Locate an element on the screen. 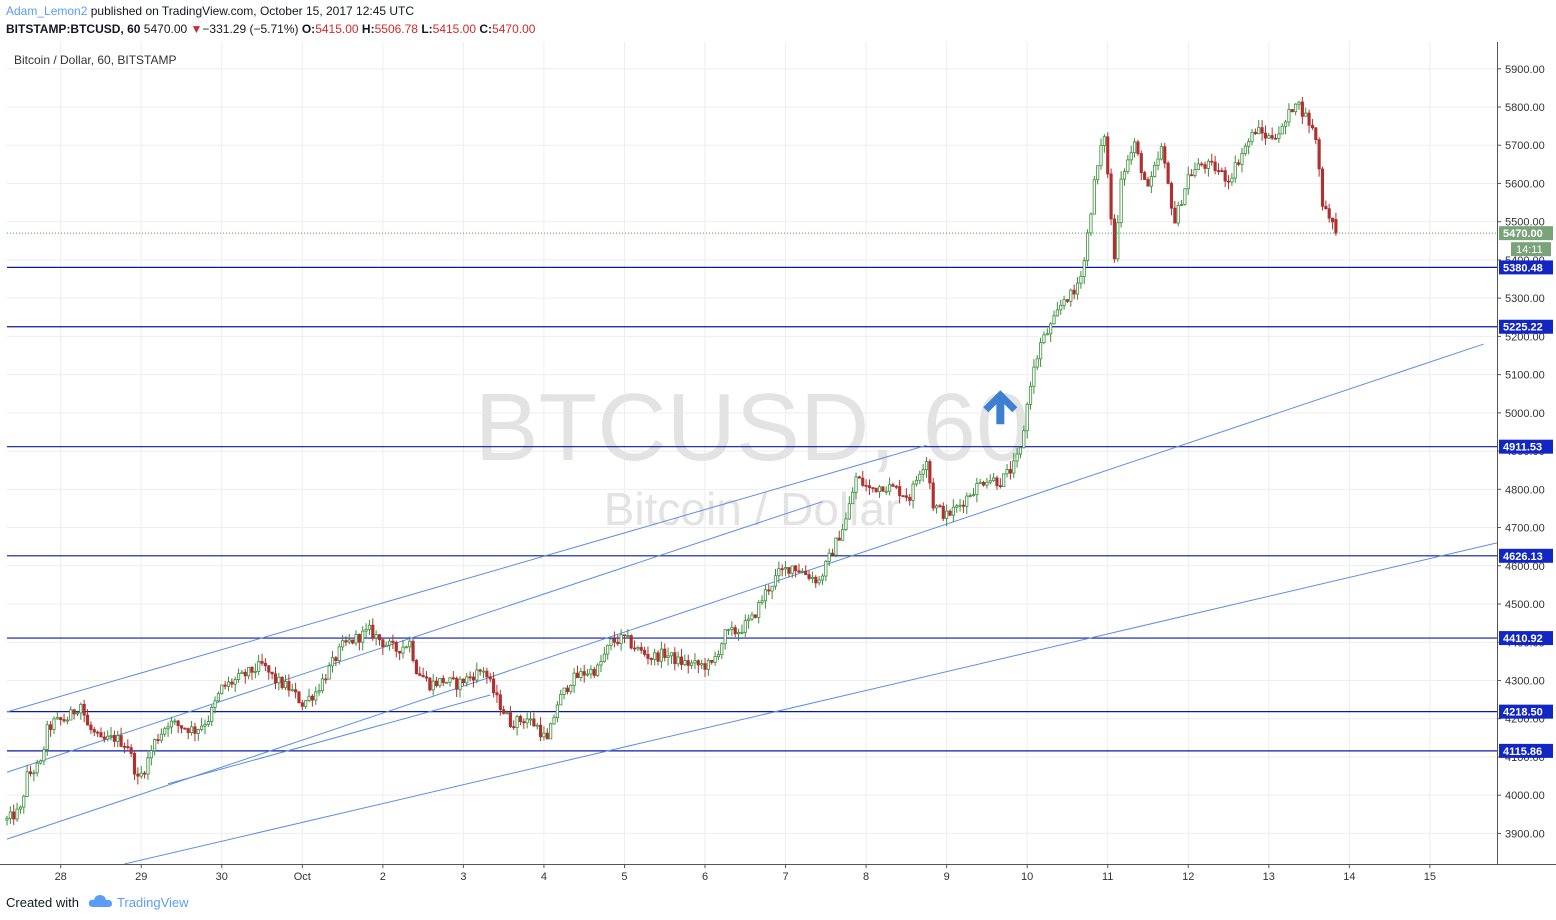  level-label: 5380.48 is located at coordinates (1523, 268).